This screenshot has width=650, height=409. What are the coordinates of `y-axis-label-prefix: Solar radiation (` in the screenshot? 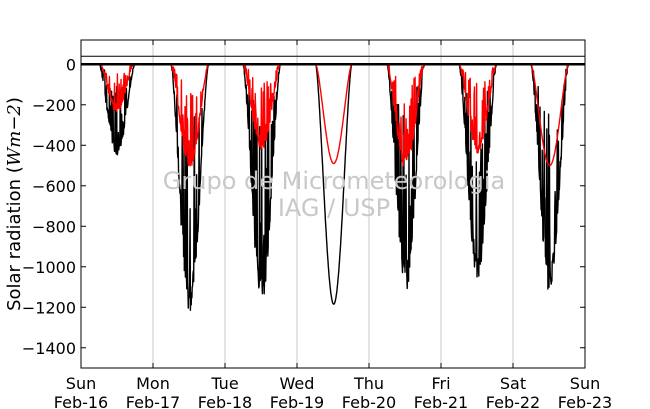 It's located at (14, 238).